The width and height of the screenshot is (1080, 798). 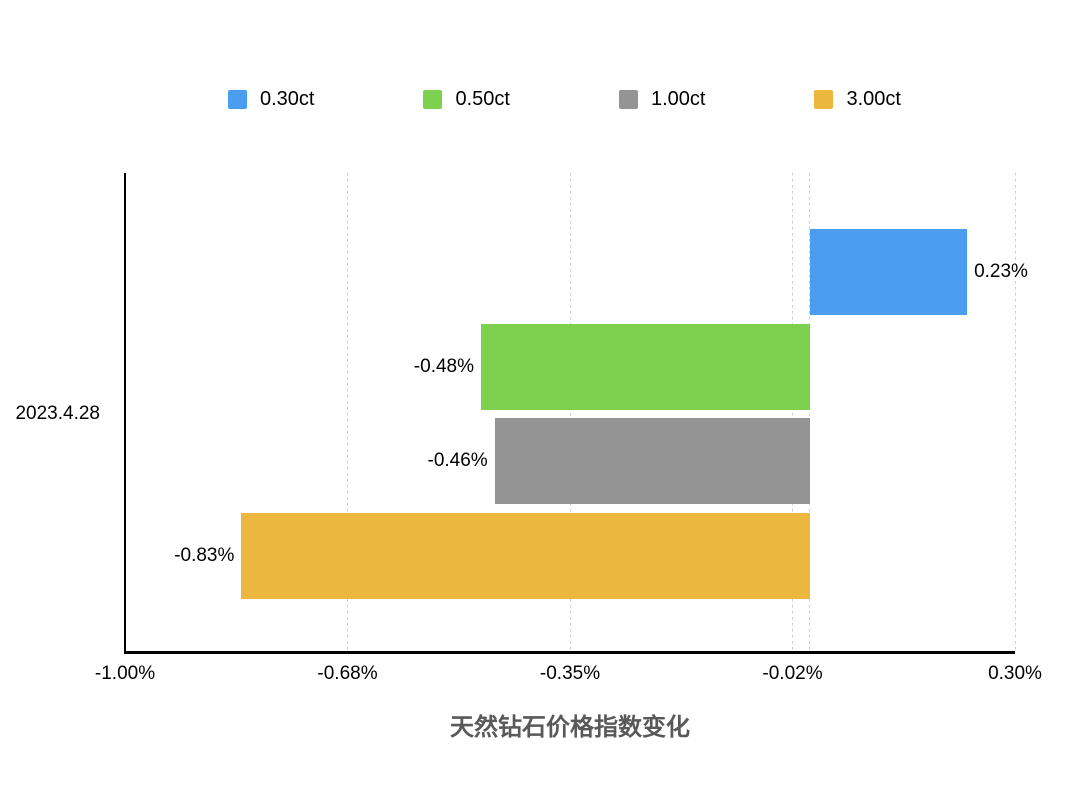 I want to click on bar-value-label: -0.46%, so click(x=457, y=460).